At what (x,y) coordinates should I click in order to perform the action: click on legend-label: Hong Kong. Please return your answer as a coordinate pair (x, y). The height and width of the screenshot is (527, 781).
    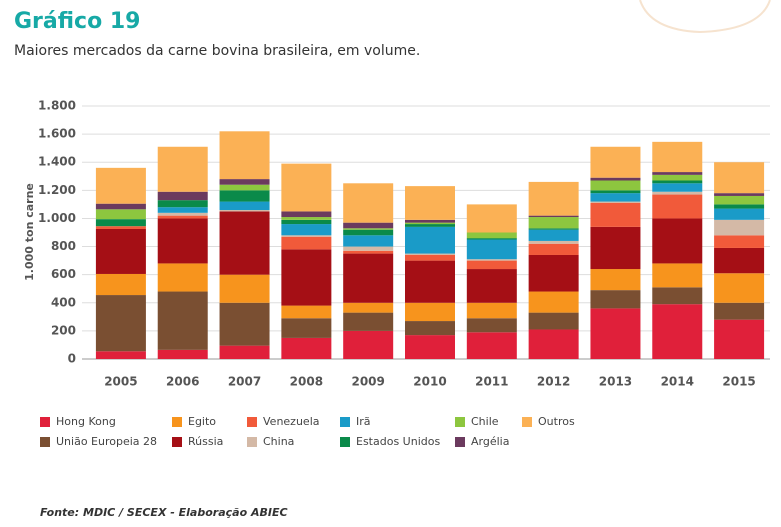
    Looking at the image, I should click on (86, 421).